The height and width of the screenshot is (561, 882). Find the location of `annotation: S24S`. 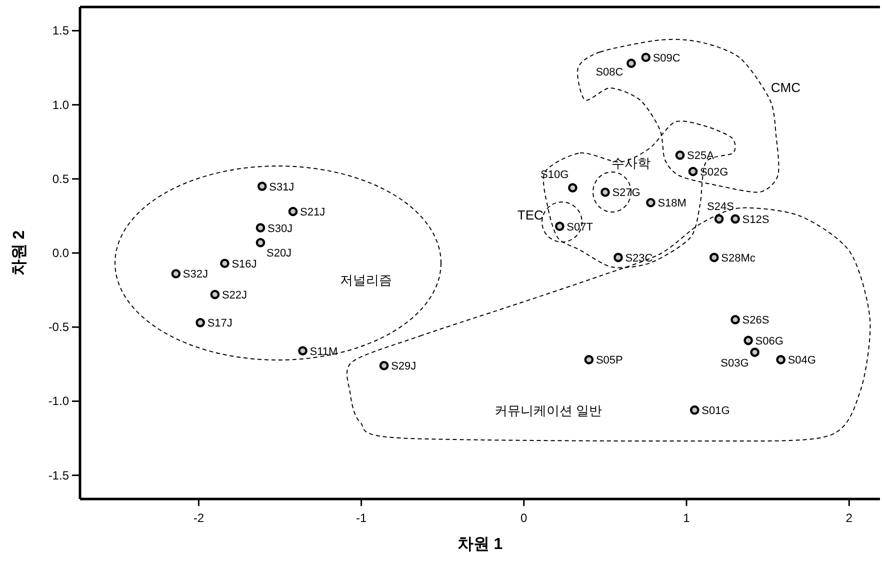

annotation: S24S is located at coordinates (720, 206).